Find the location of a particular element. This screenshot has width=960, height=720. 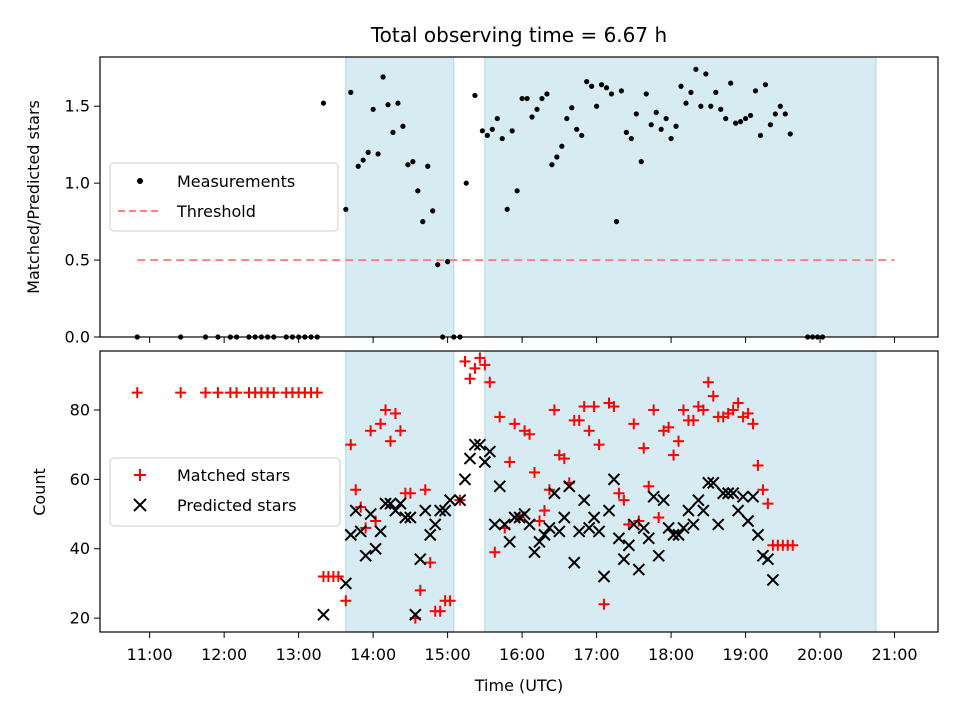

bottom-y-axis-label: Count is located at coordinates (39, 492).